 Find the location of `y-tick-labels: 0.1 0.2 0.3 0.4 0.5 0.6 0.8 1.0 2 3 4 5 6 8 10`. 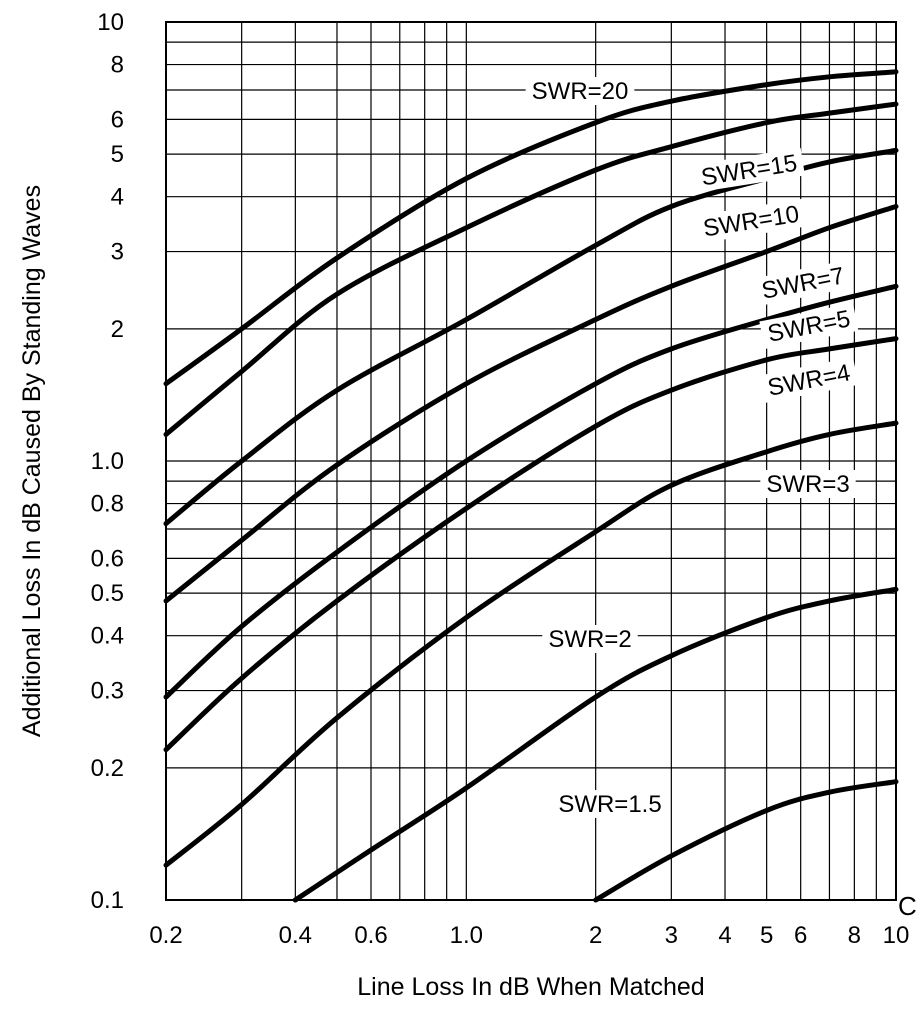

y-tick-labels: 0.1 0.2 0.3 0.4 0.5 0.6 0.8 1.0 2 3 4 5 6 8 10 is located at coordinates (107, 461).